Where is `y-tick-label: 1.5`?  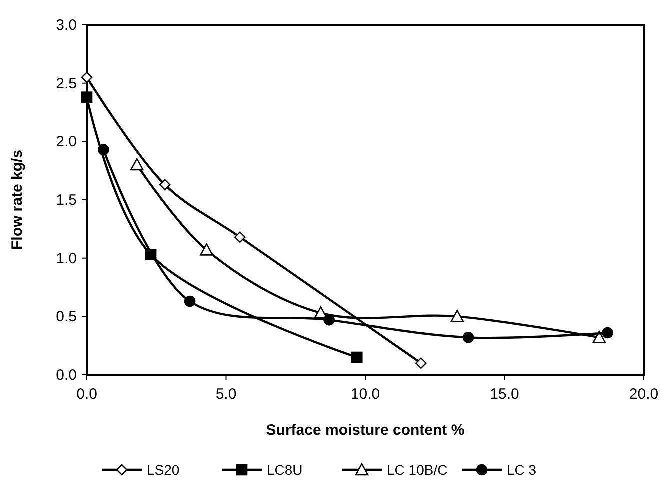 y-tick-label: 1.5 is located at coordinates (66, 200).